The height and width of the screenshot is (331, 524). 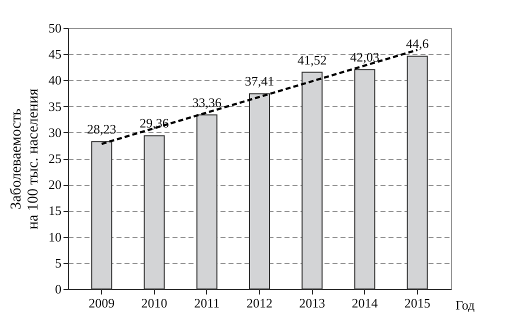 I want to click on data-label: 28,23, so click(x=101, y=129).